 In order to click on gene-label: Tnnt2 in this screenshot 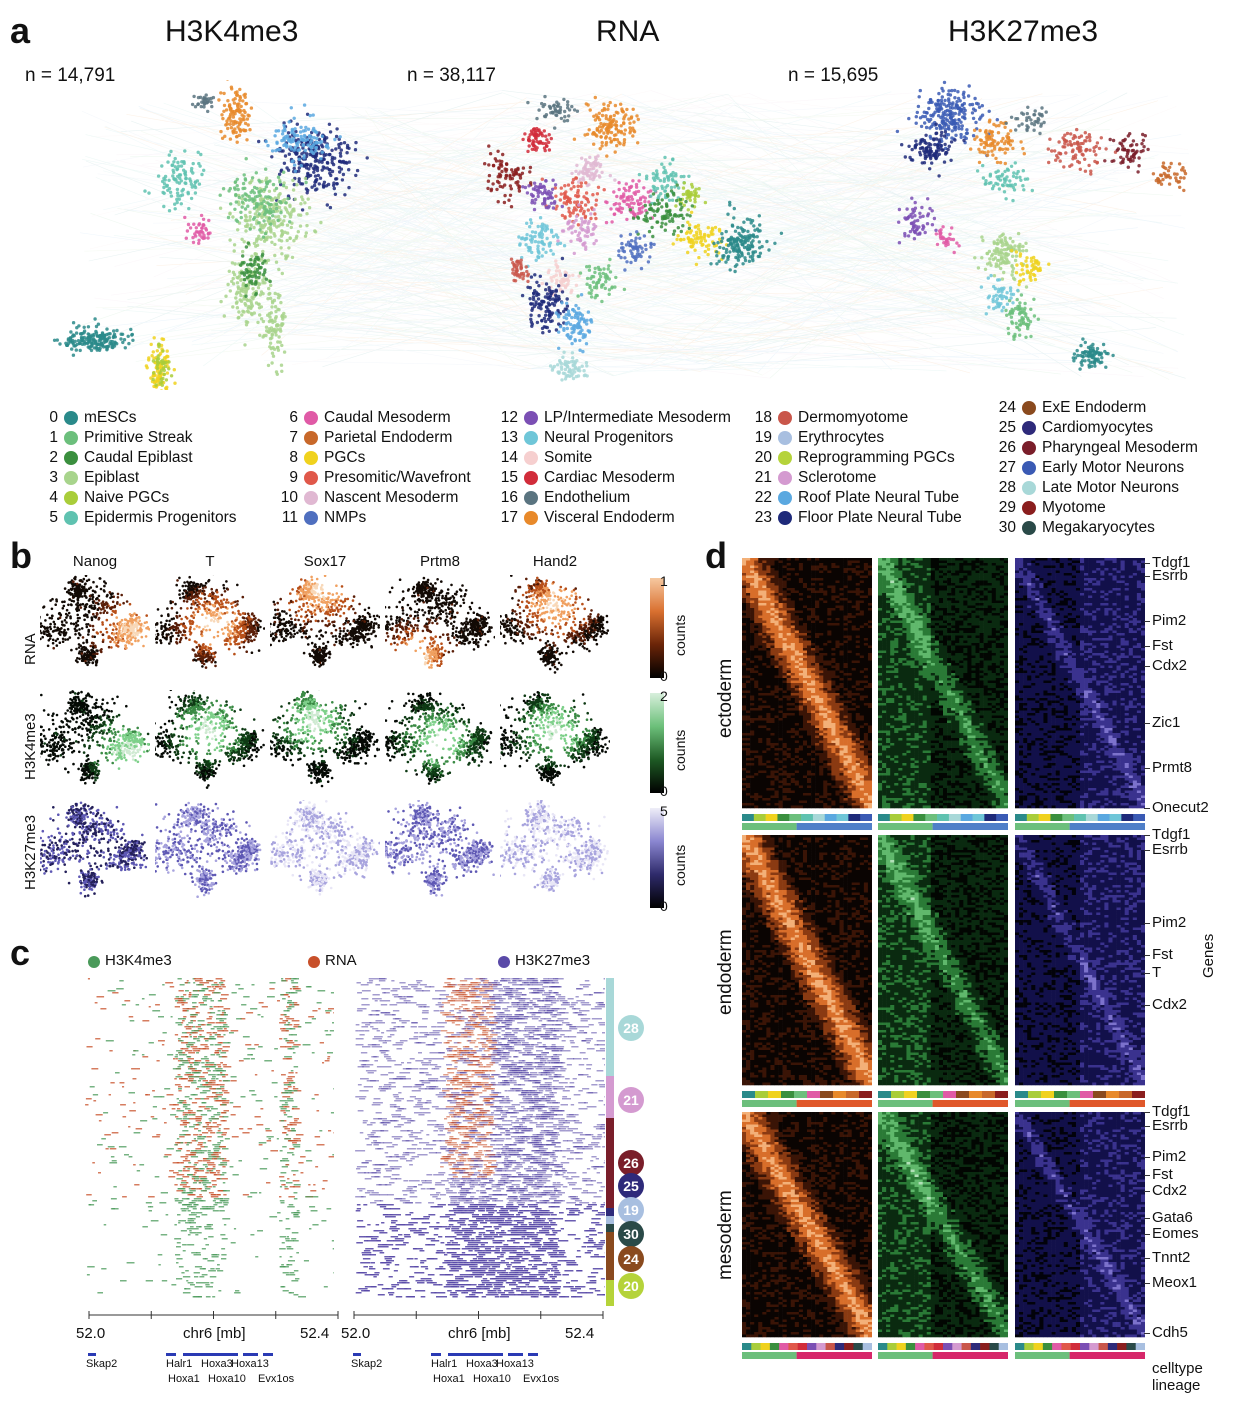, I will do `click(1171, 1257)`.